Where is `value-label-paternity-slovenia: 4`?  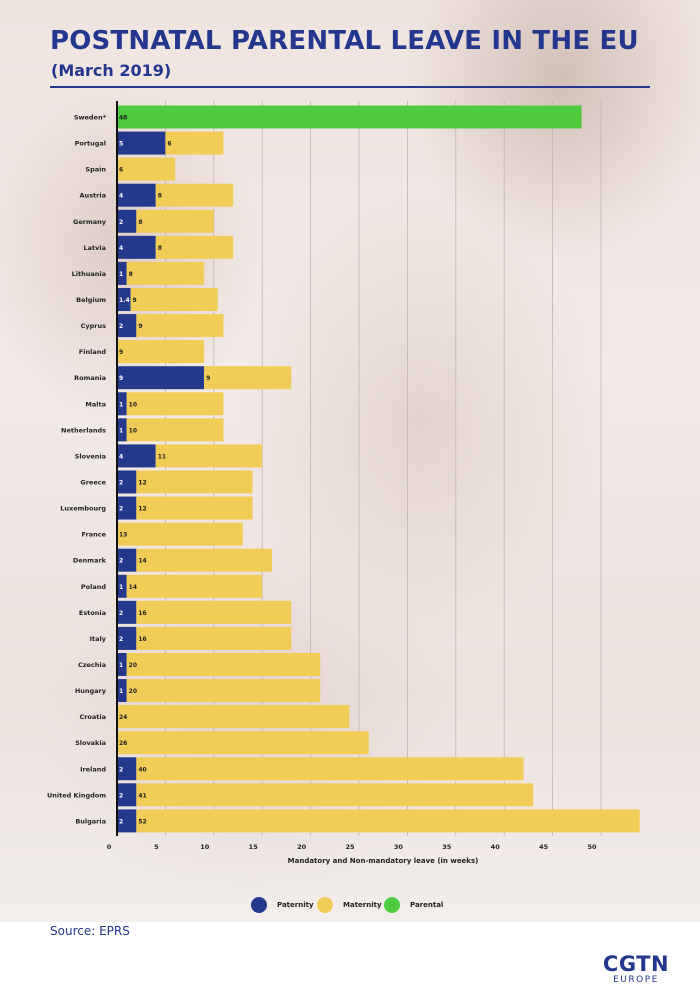 value-label-paternity-slovenia: 4 is located at coordinates (121, 456).